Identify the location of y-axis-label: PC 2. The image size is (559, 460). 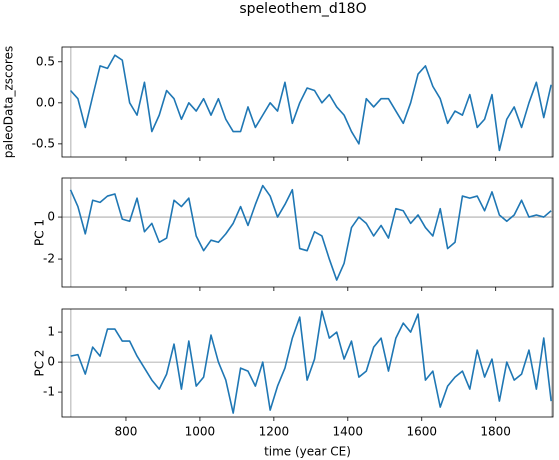
(40, 362).